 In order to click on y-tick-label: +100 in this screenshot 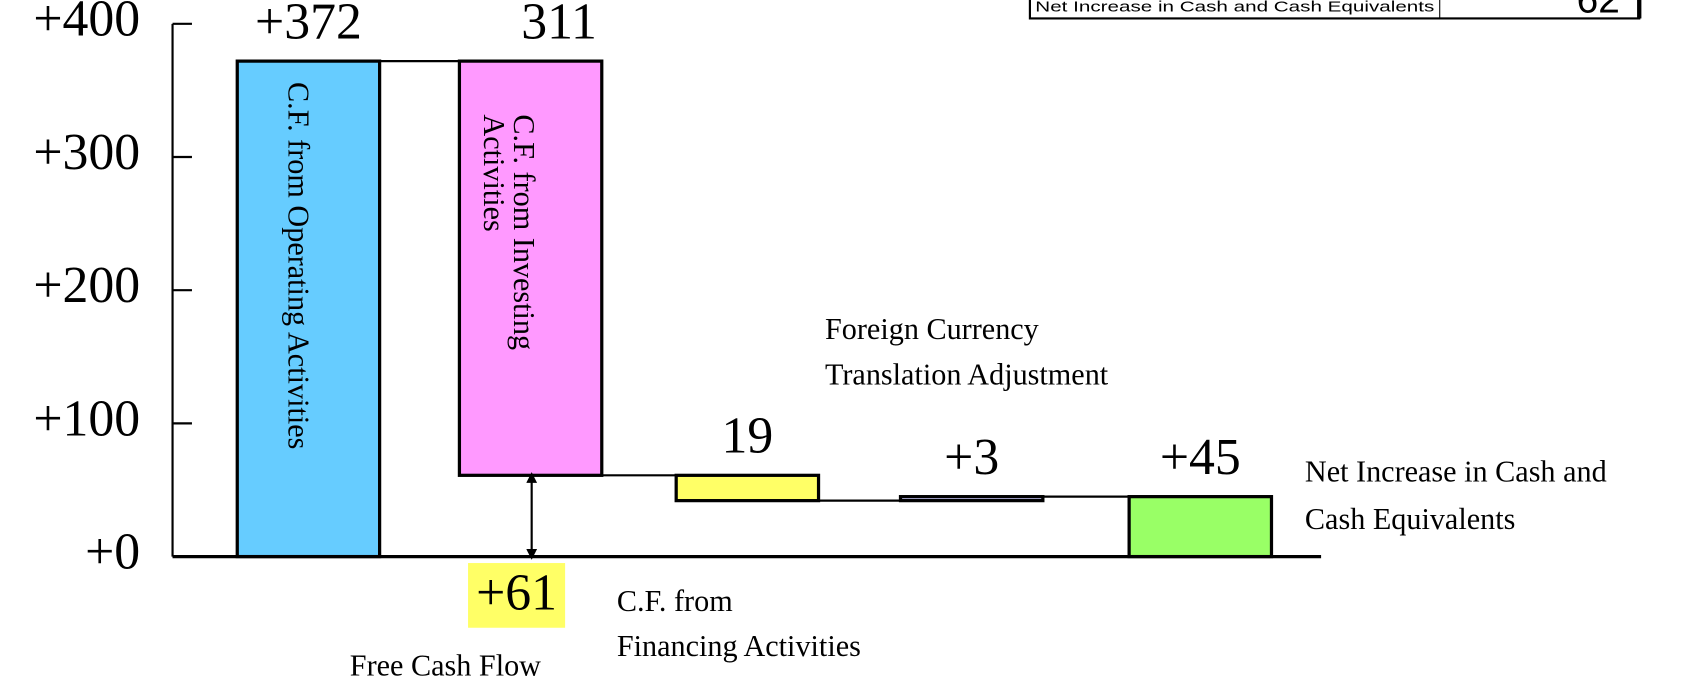, I will do `click(86, 418)`.